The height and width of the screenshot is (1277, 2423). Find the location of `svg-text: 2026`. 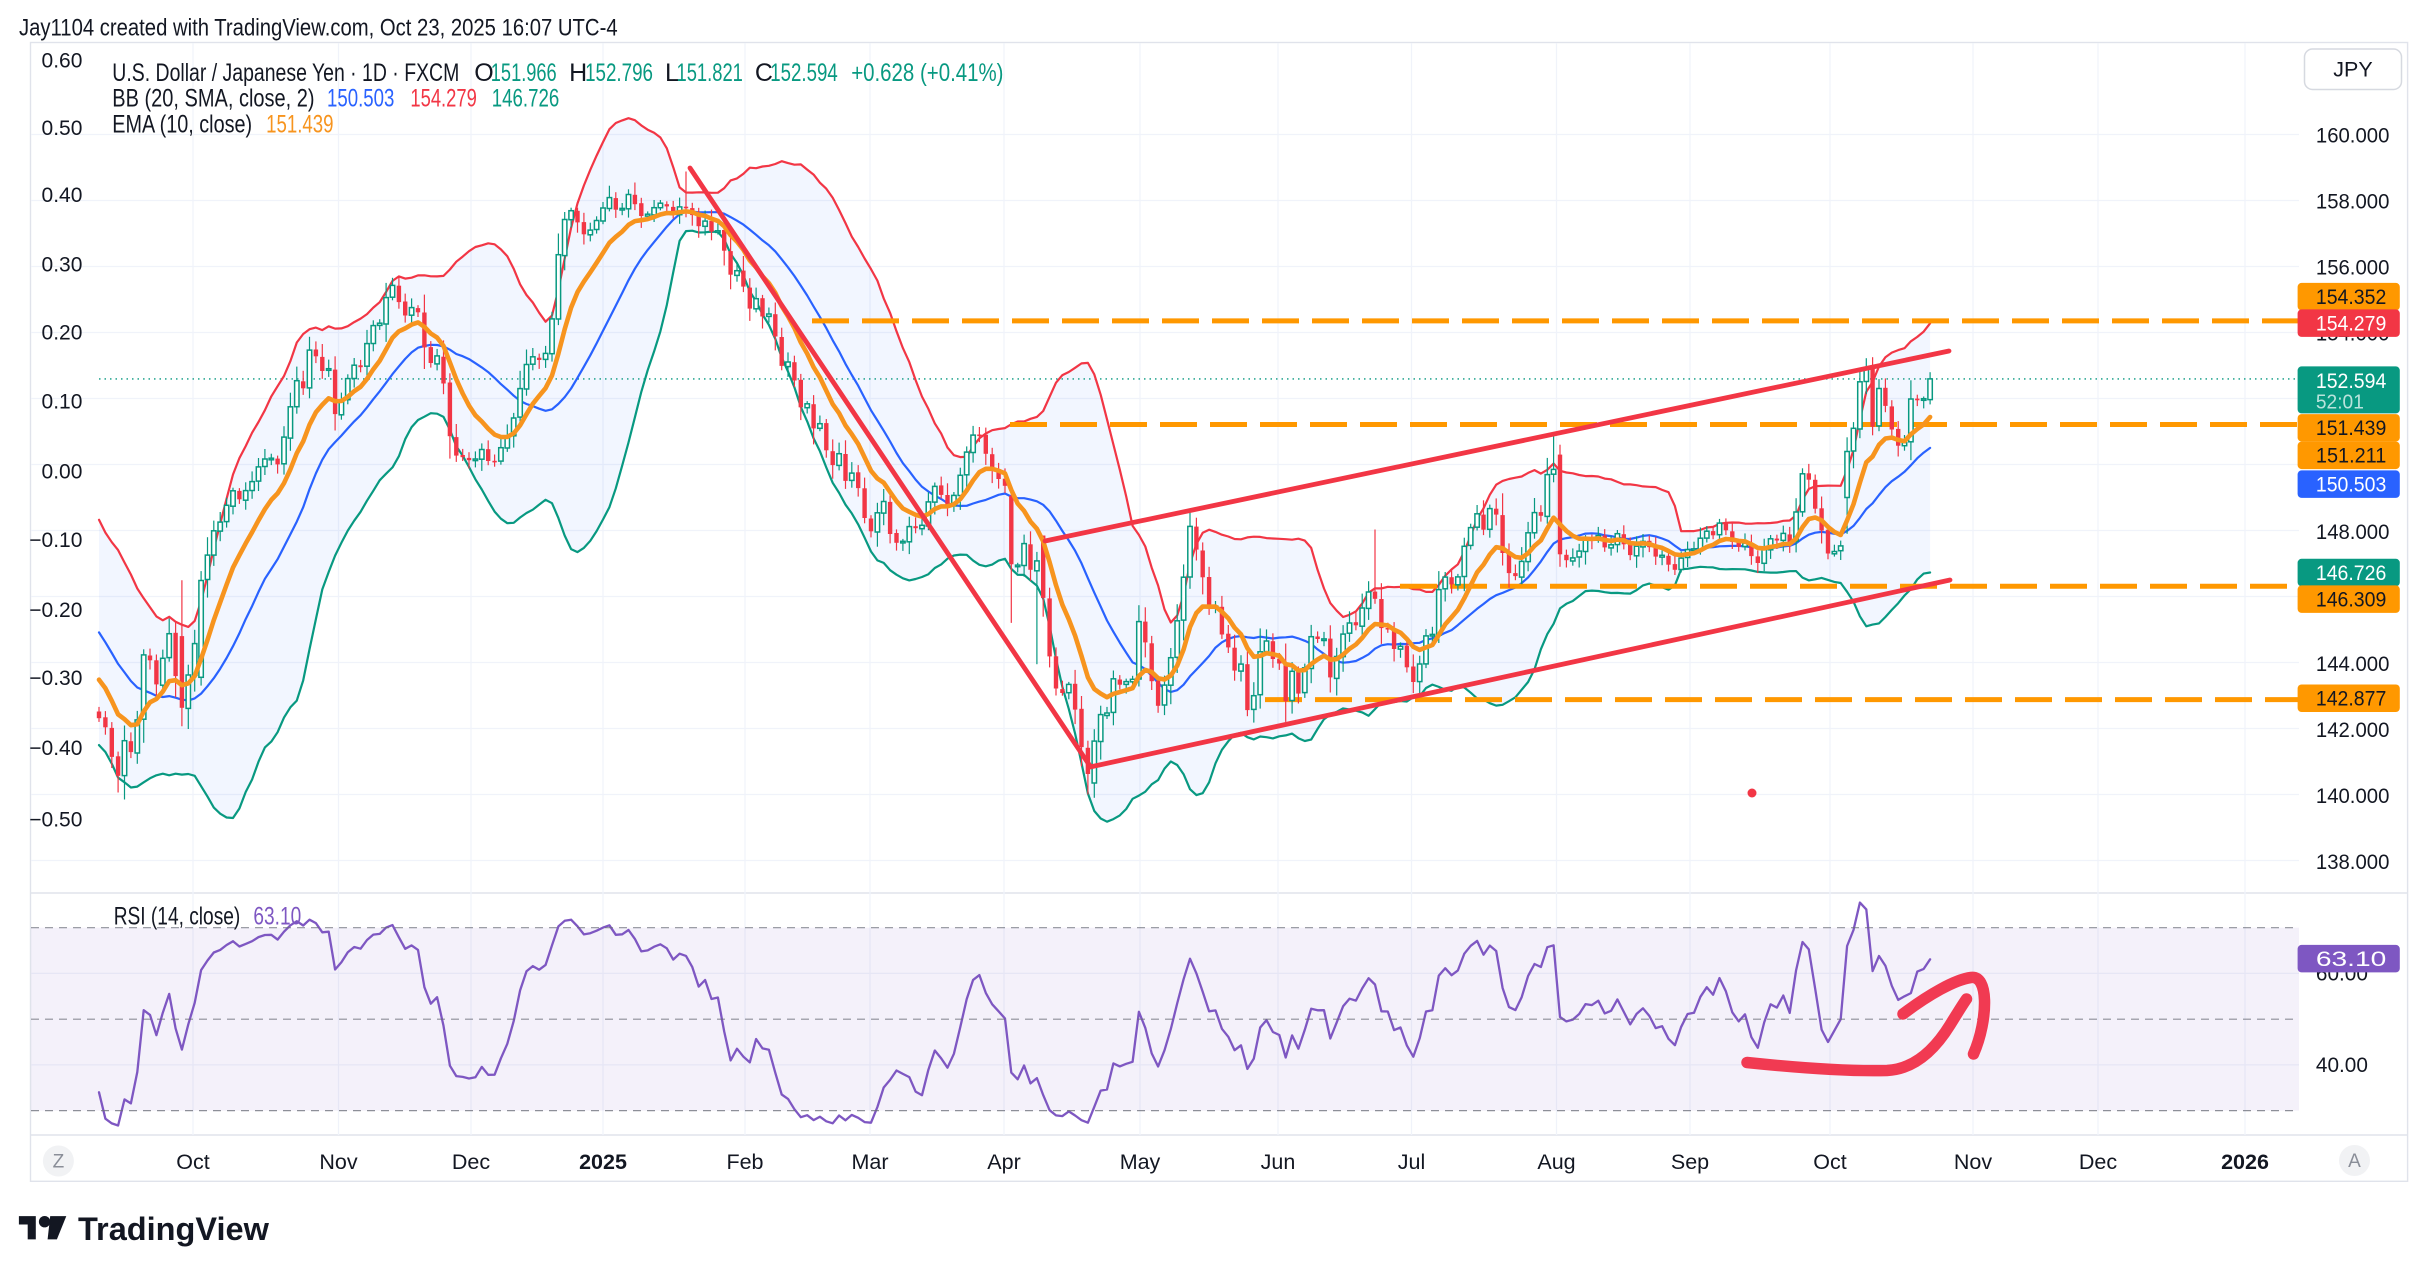

svg-text: 2026 is located at coordinates (2245, 1162).